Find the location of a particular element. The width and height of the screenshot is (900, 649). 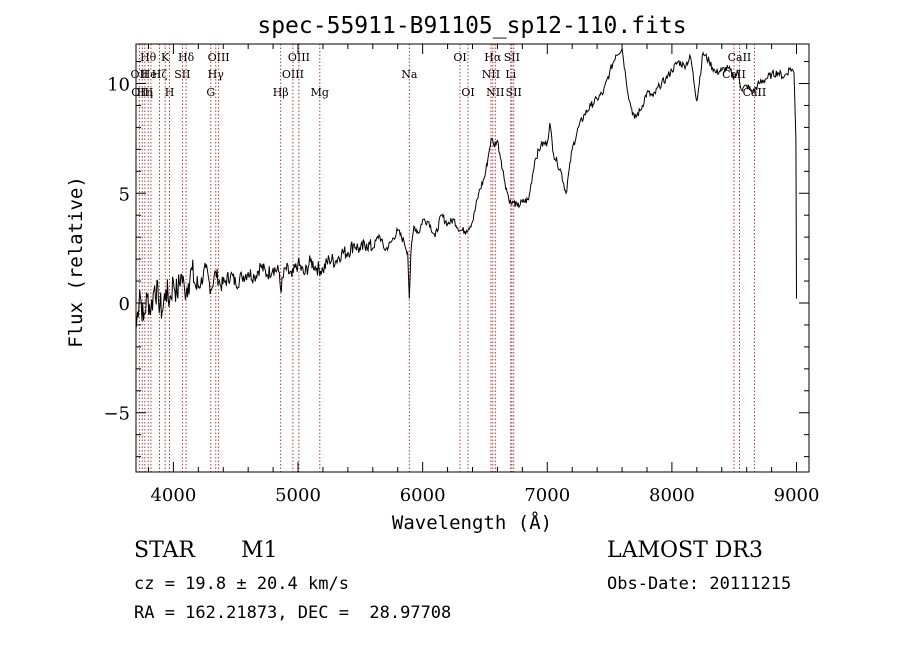

y-axis-label: Flux (relative) is located at coordinates (76, 262).